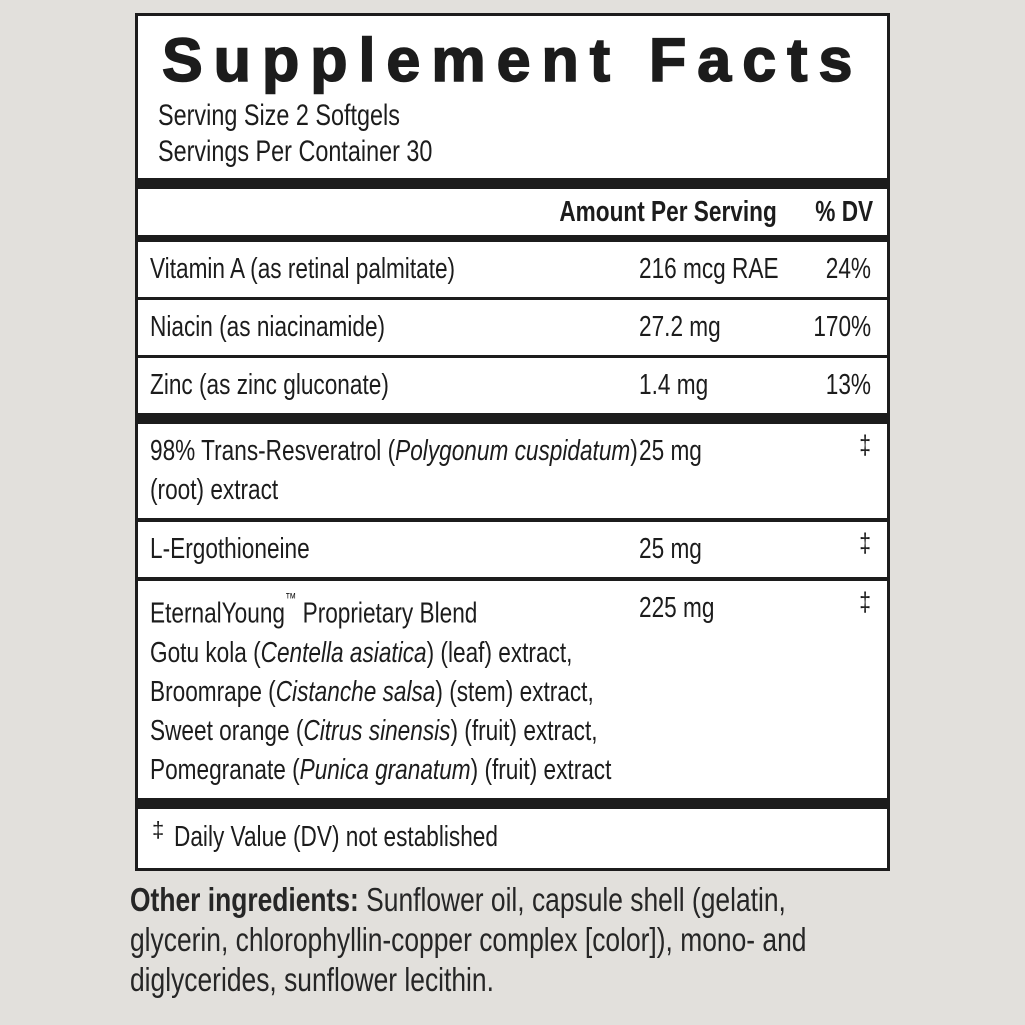 The image size is (1025, 1025). Describe the element at coordinates (668, 212) in the screenshot. I see `amount-per-serving-header: Amount Per Serving` at that location.